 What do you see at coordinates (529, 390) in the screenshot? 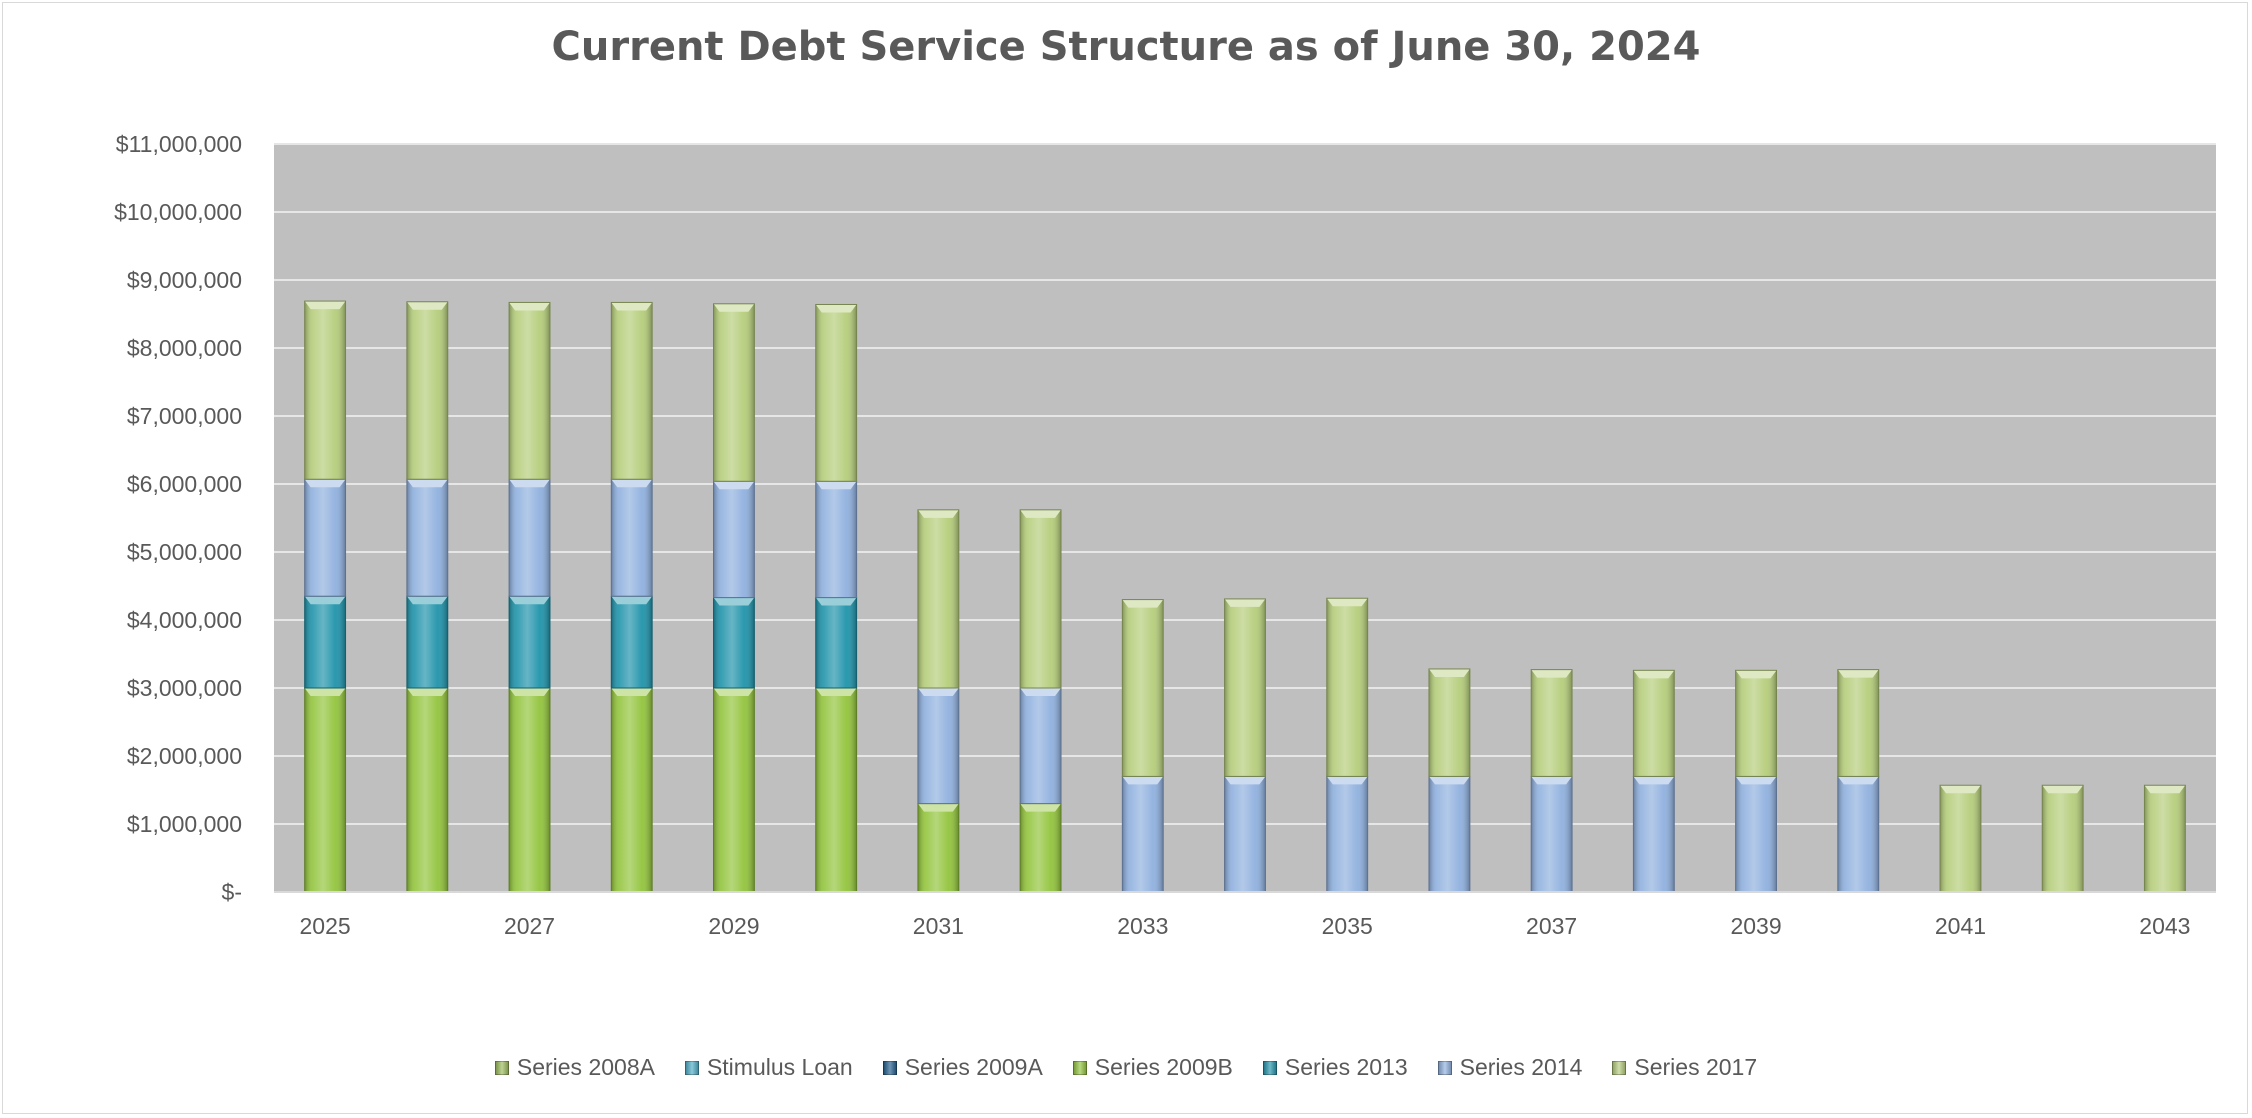
I see `bar-series-2017-2027` at bounding box center [529, 390].